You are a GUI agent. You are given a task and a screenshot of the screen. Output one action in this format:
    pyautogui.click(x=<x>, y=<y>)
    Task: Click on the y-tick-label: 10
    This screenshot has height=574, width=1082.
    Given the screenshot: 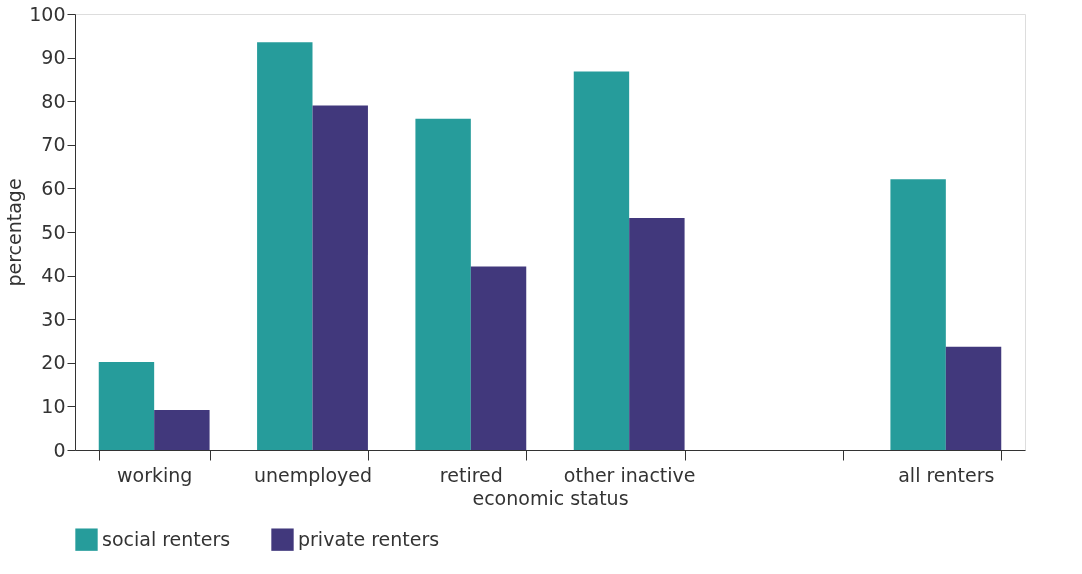 What is the action you would take?
    pyautogui.click(x=53, y=405)
    